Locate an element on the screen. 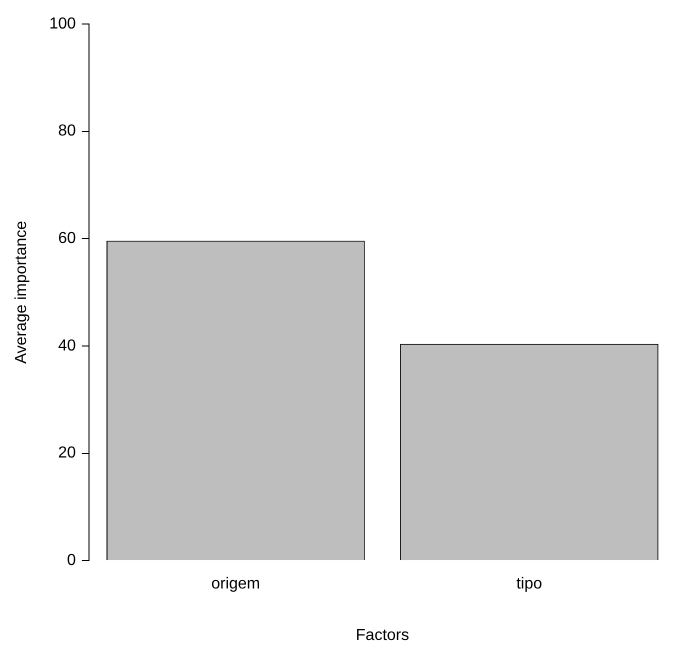 This screenshot has width=676, height=657. y-tick-label: 80 is located at coordinates (67, 131).